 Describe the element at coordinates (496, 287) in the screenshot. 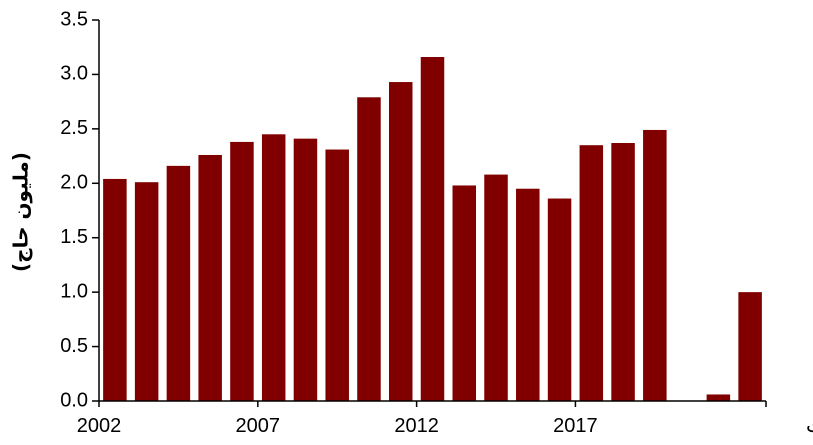

I see `bar-2014` at that location.